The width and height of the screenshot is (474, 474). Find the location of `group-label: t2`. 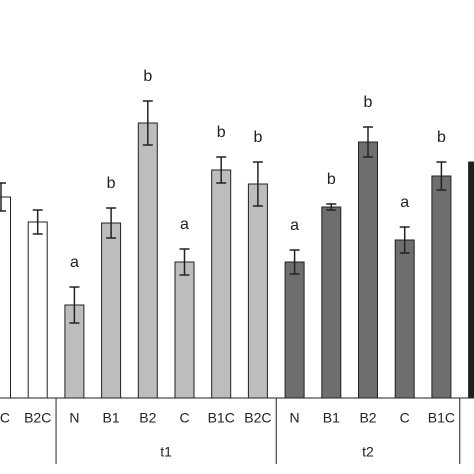

group-label: t2 is located at coordinates (368, 452).